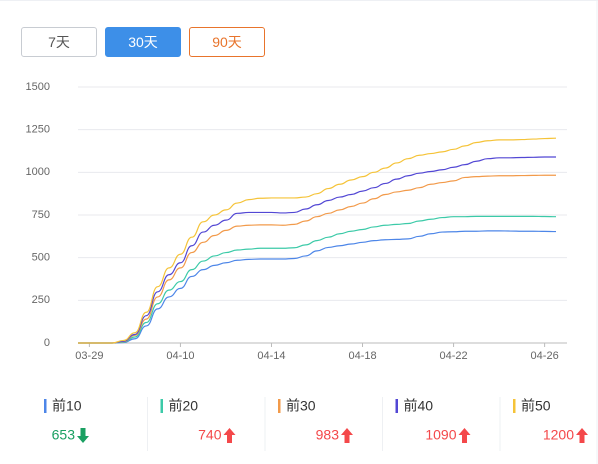 This screenshot has width=598, height=464. Describe the element at coordinates (89, 356) in the screenshot. I see `x-tick-label: 03-29` at that location.